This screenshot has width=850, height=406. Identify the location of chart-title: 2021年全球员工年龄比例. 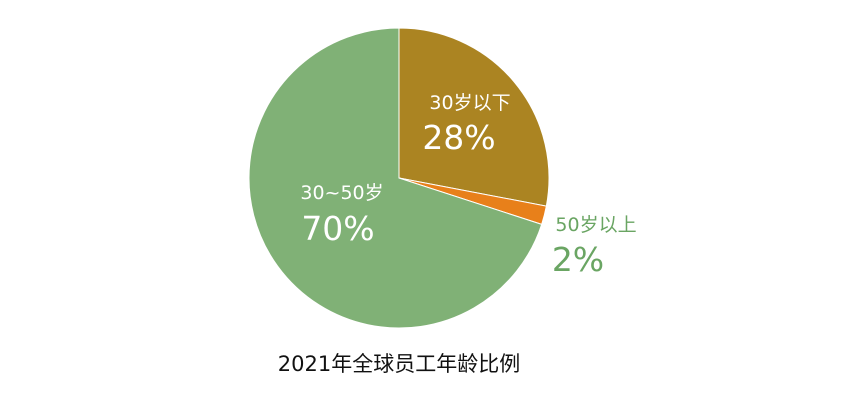
(399, 364).